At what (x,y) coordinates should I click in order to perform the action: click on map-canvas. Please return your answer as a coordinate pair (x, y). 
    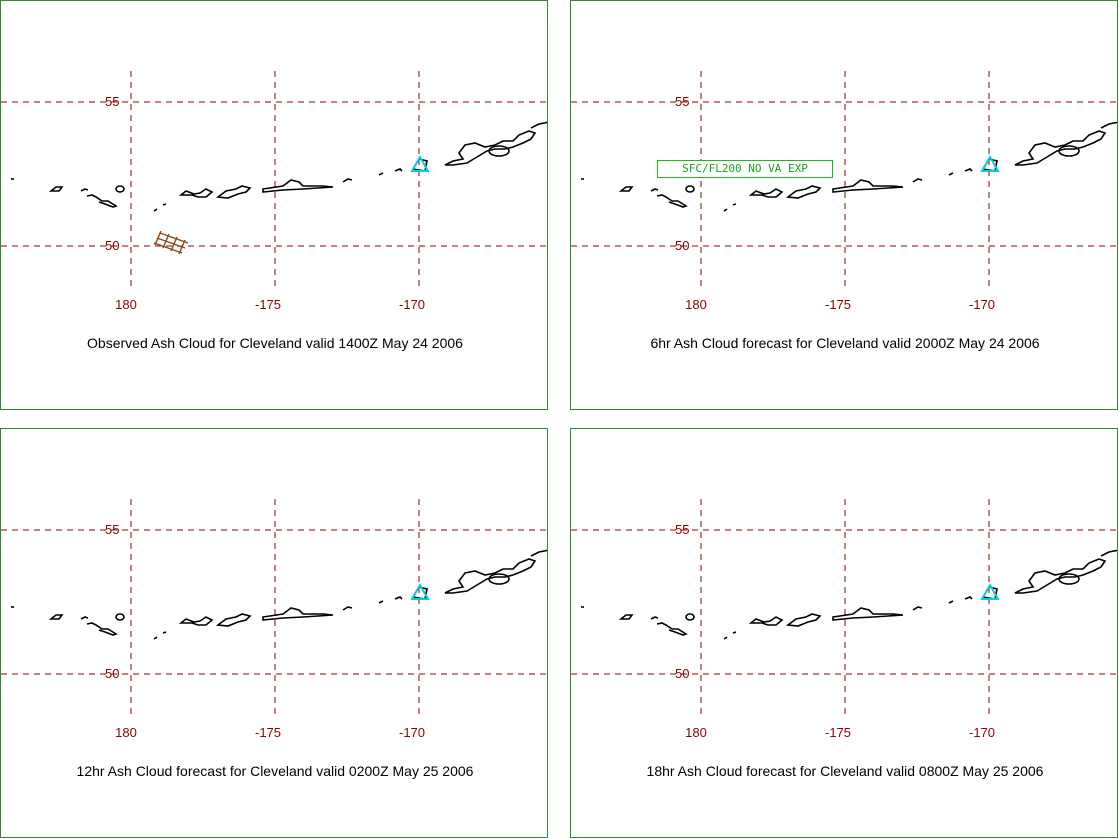
    Looking at the image, I should click on (274, 180).